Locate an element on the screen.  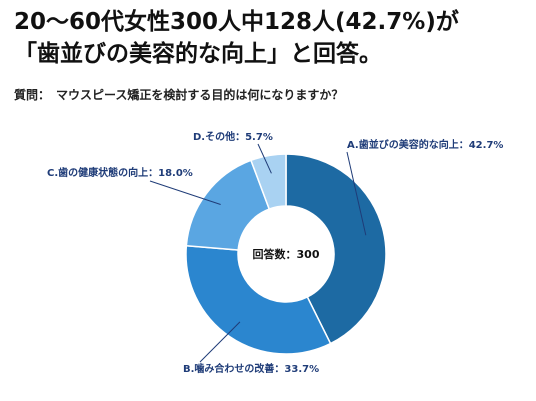
slice-a-aesthetic is located at coordinates (336, 249).